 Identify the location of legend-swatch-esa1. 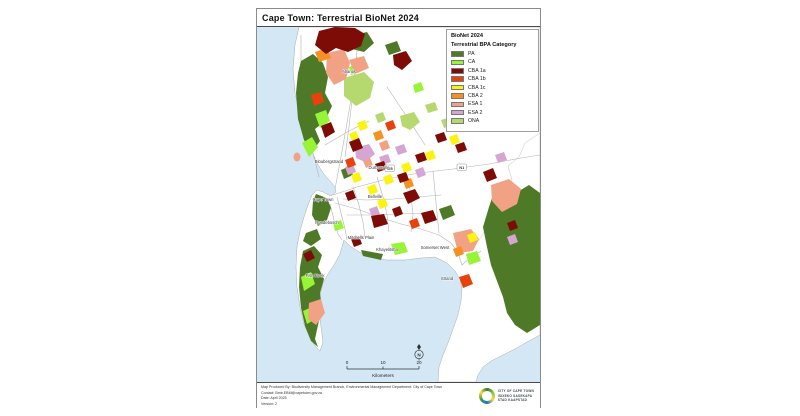
(457, 104).